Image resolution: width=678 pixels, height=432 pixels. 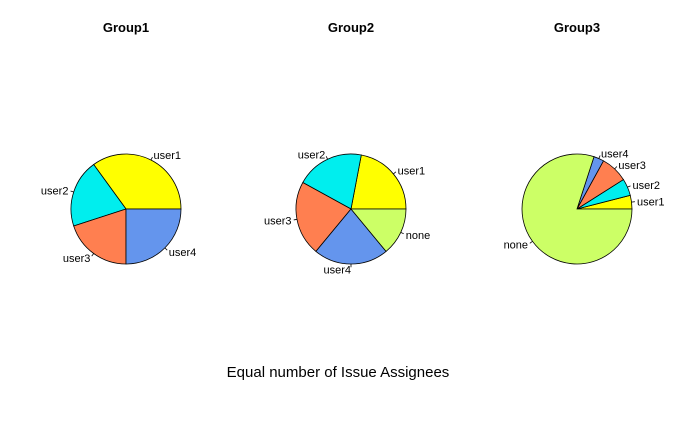 I want to click on pie-title: Group2, so click(x=351, y=27).